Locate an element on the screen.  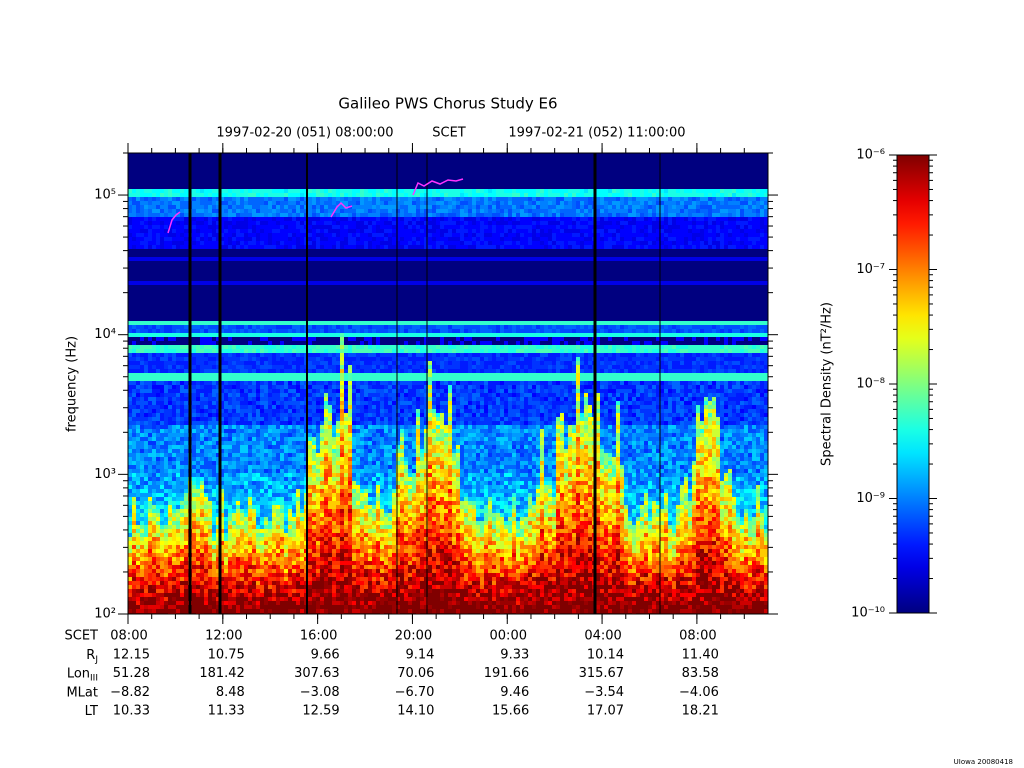
x-tick-label: 20:00 is located at coordinates (413, 636).